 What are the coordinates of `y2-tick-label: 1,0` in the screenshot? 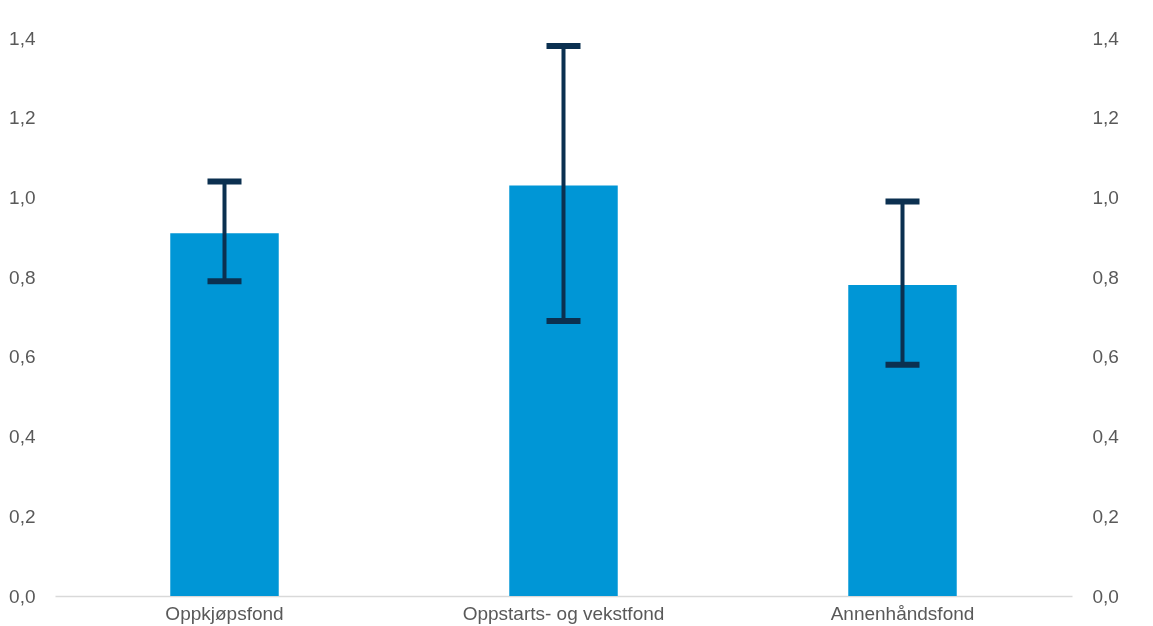 It's located at (1105, 197).